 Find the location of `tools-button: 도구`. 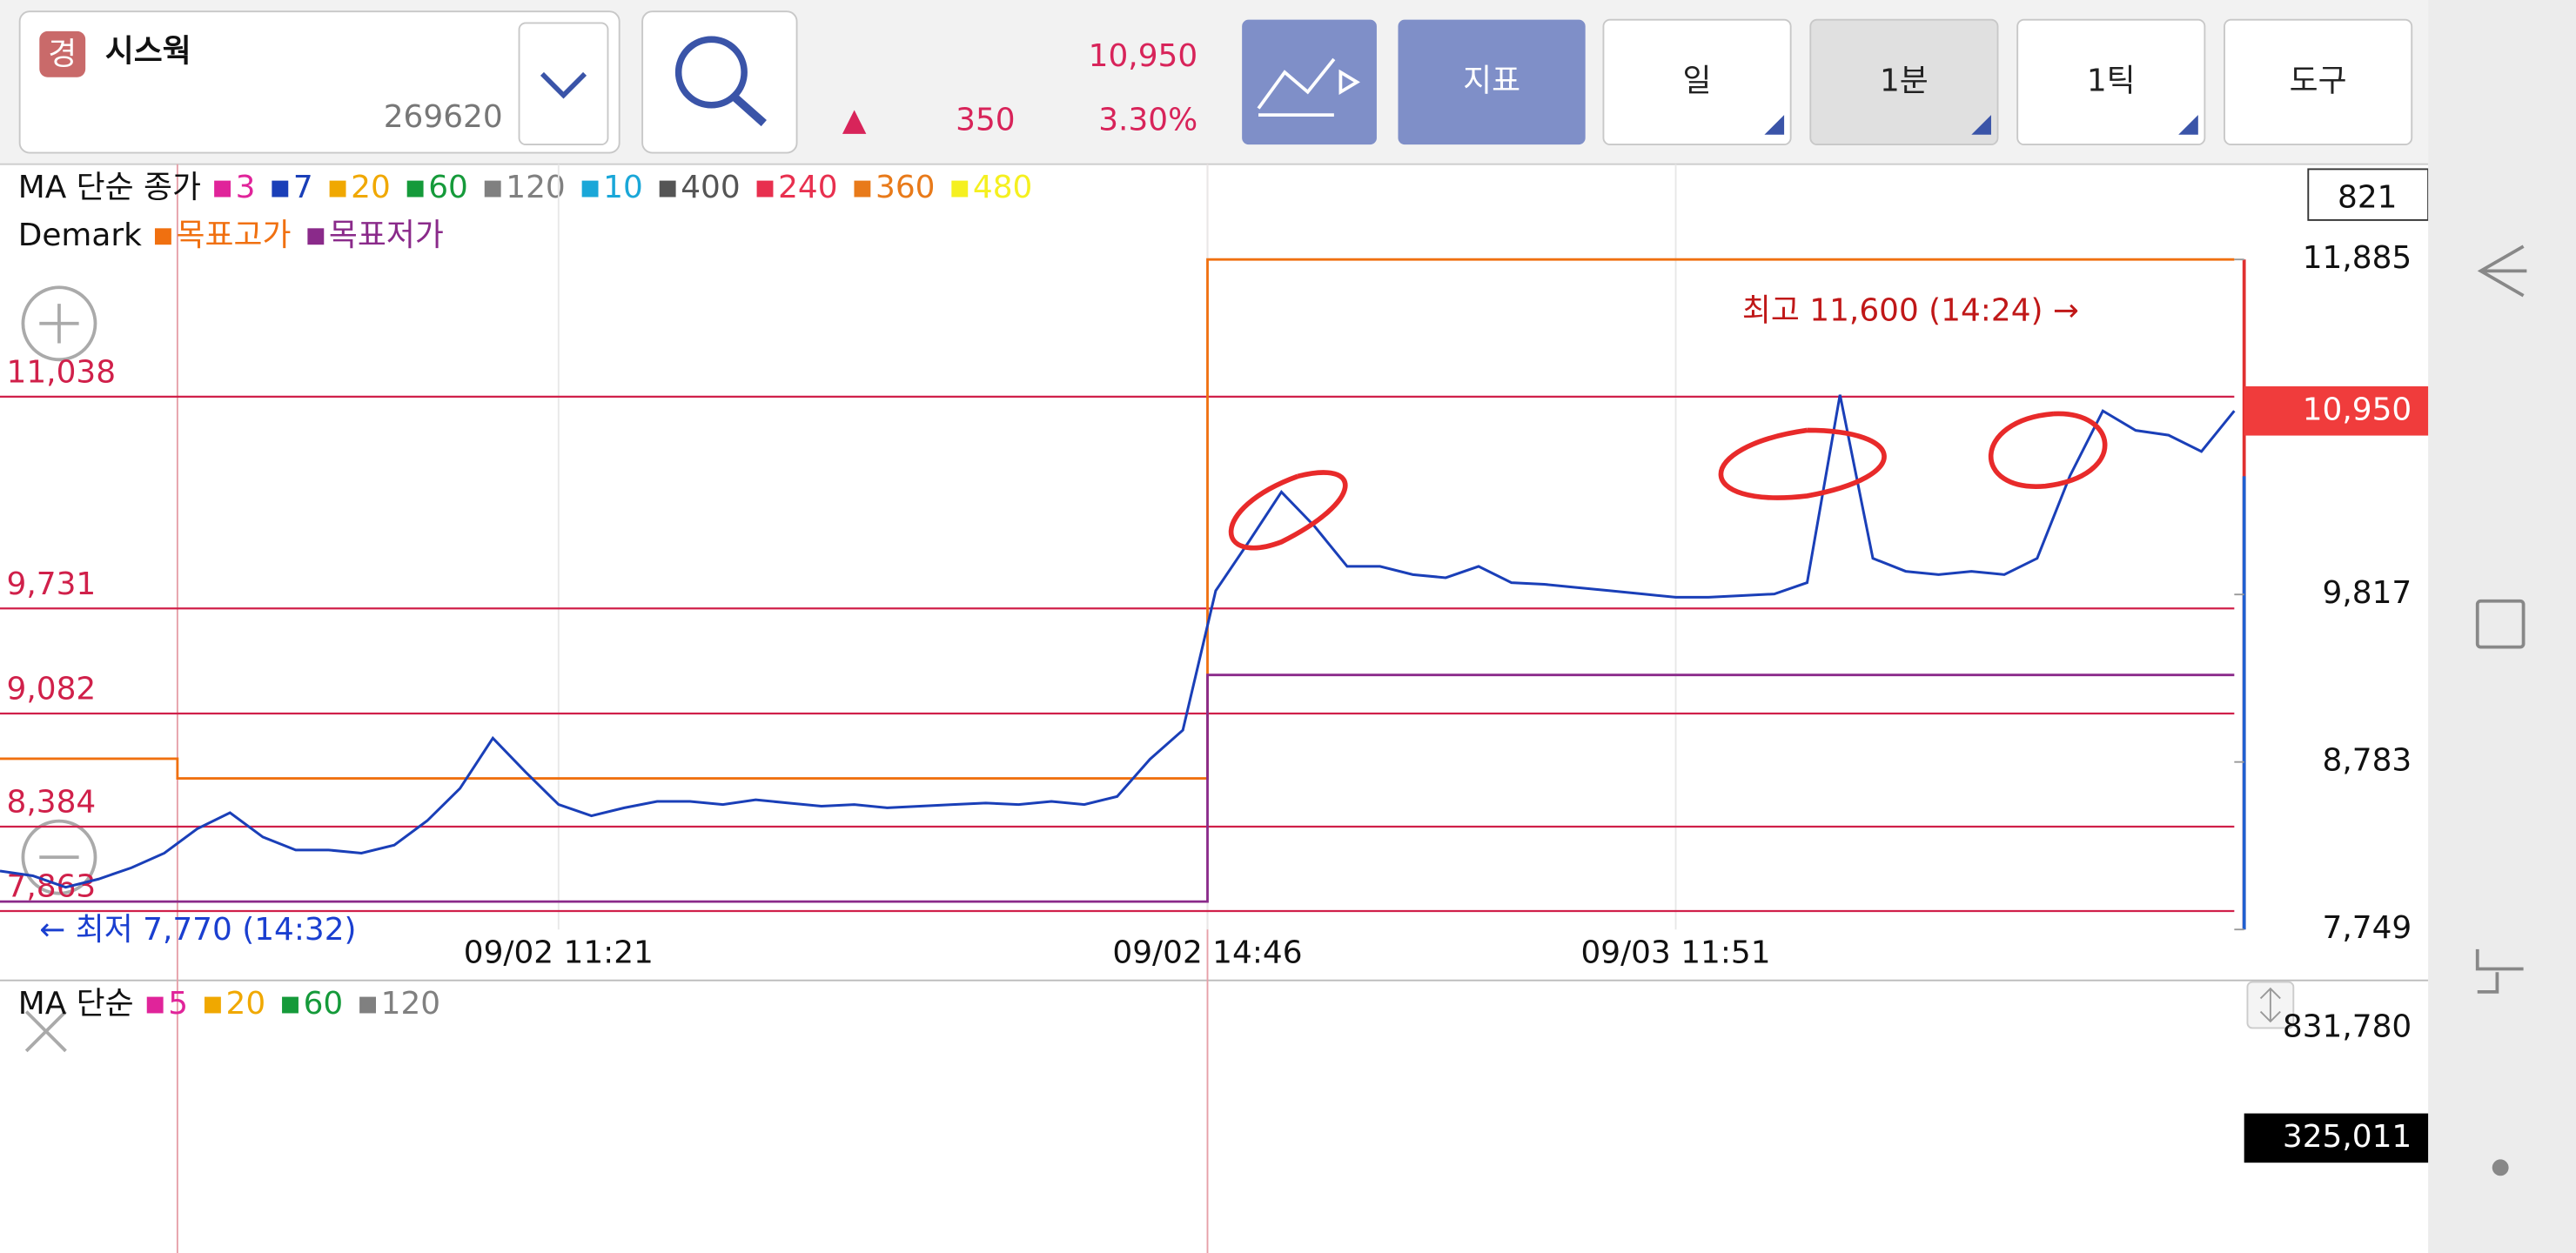

tools-button: 도구 is located at coordinates (2318, 80).